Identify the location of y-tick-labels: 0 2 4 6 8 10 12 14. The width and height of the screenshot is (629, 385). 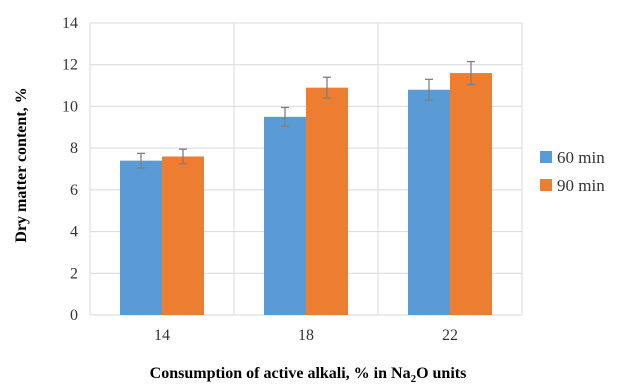
(70, 169).